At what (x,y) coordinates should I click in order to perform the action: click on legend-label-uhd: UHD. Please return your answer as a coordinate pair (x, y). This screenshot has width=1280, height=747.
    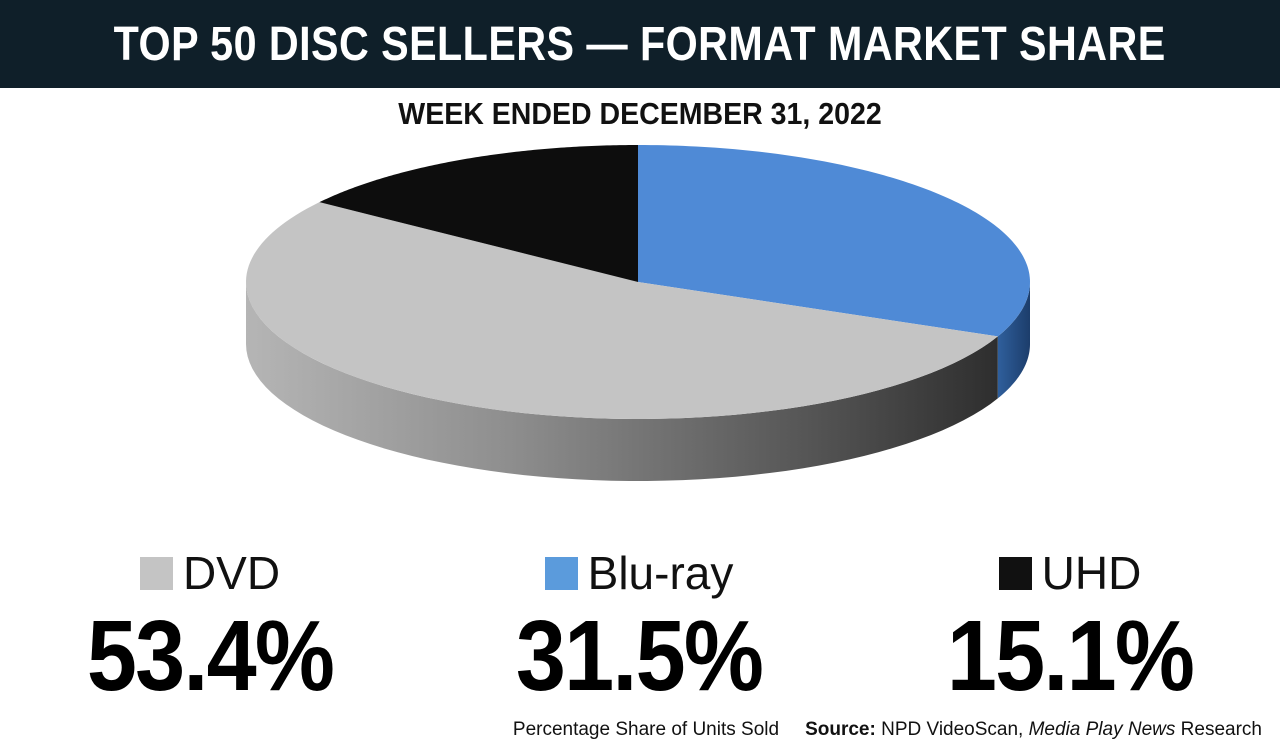
    Looking at the image, I should click on (1091, 573).